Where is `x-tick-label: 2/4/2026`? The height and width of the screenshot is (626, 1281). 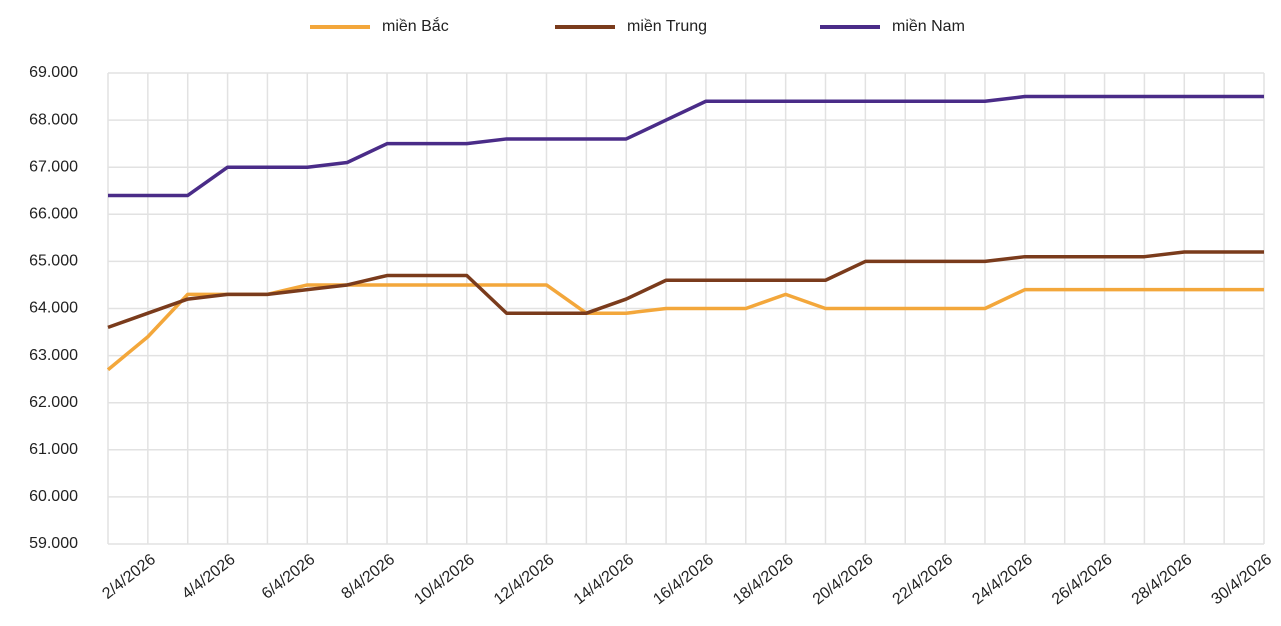 x-tick-label: 2/4/2026 is located at coordinates (129, 577).